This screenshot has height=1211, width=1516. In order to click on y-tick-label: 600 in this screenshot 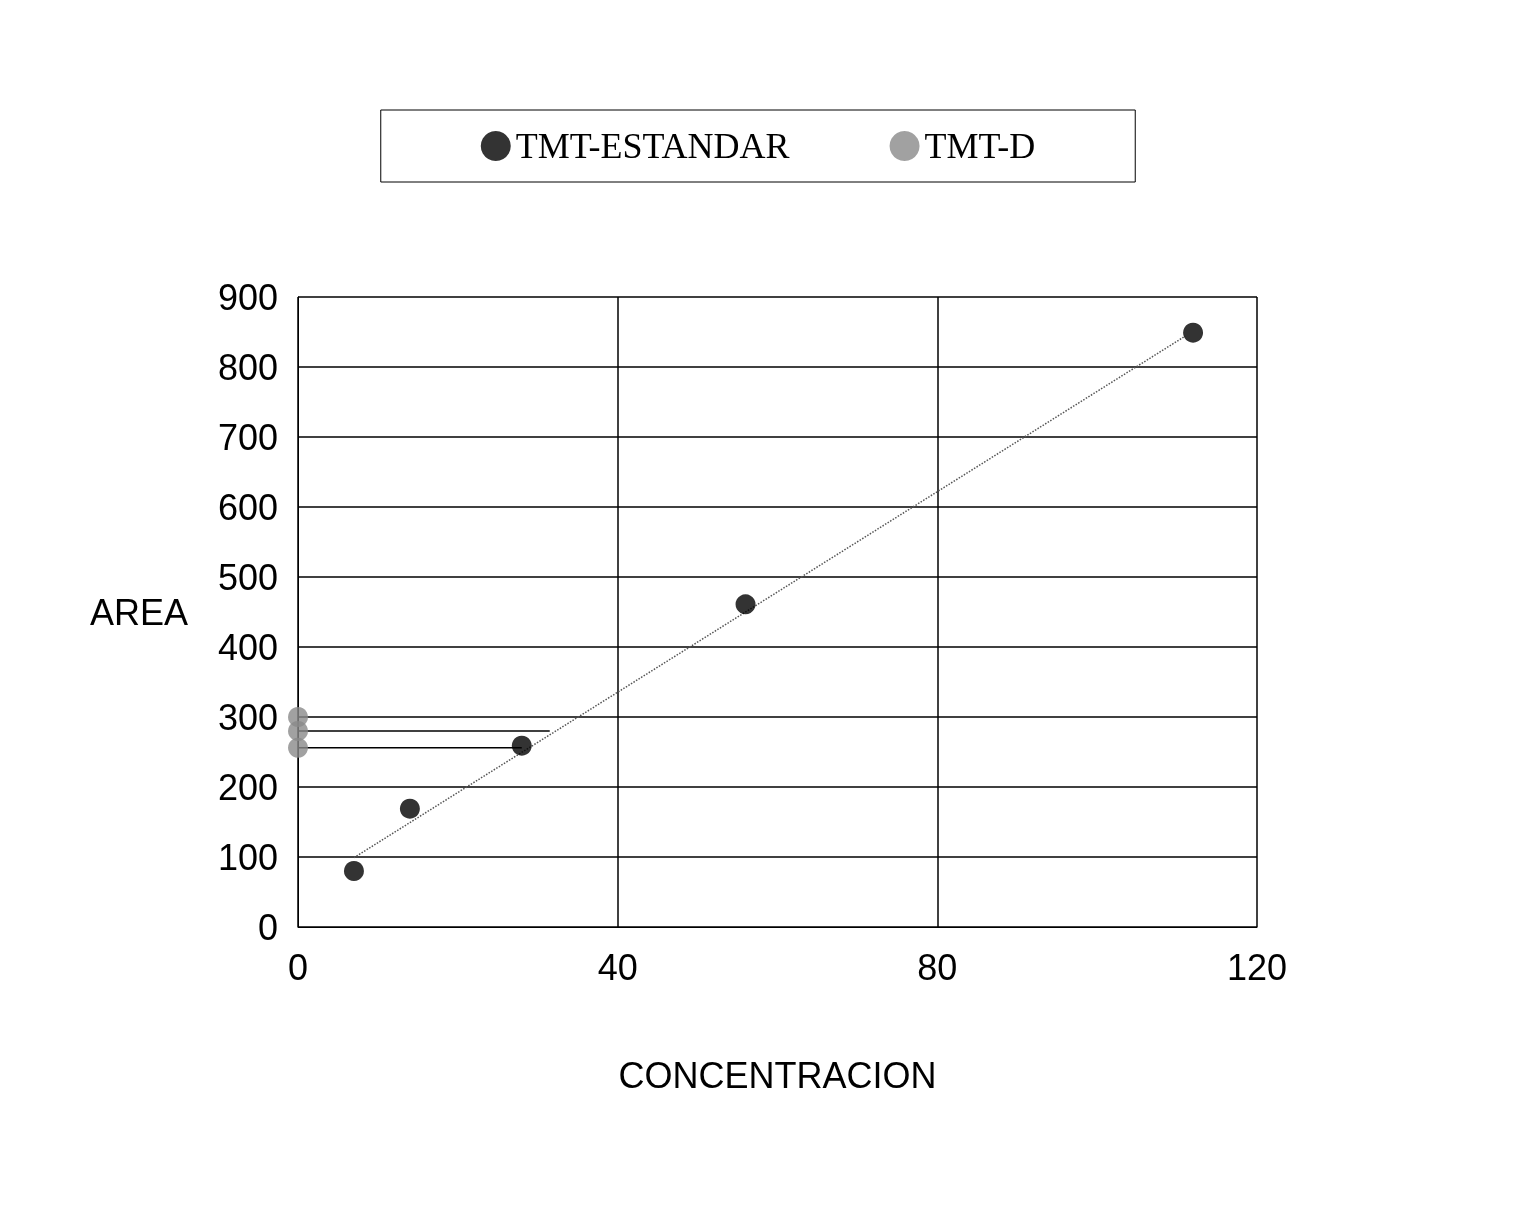, I will do `click(247, 507)`.